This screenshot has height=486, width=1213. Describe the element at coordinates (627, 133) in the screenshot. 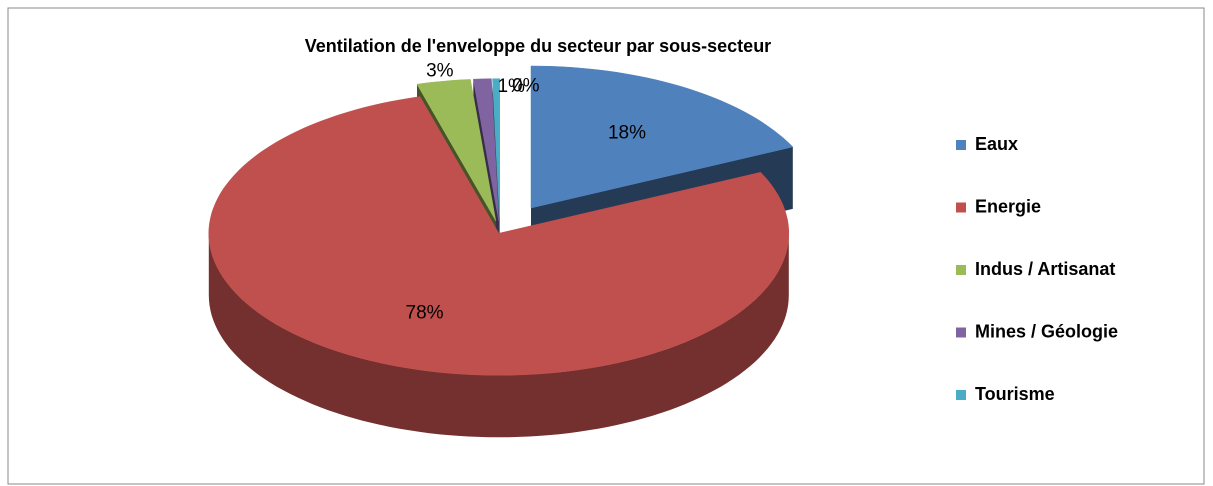

I see `data-label: 18%` at that location.